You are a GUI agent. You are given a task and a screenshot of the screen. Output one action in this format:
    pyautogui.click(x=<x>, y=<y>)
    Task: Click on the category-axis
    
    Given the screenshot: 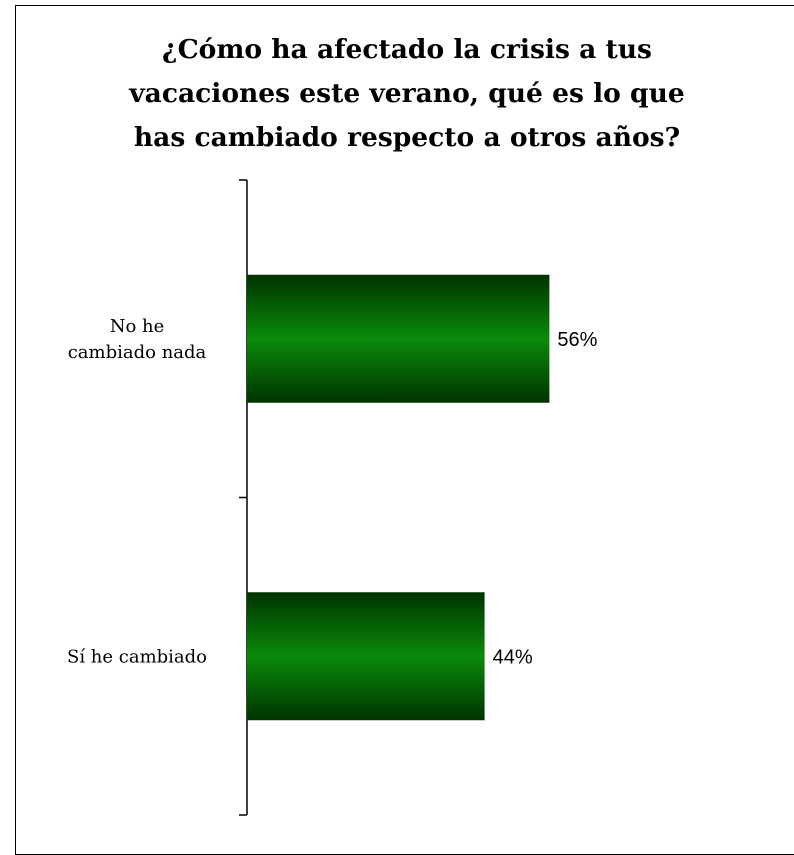 What is the action you would take?
    pyautogui.click(x=243, y=497)
    